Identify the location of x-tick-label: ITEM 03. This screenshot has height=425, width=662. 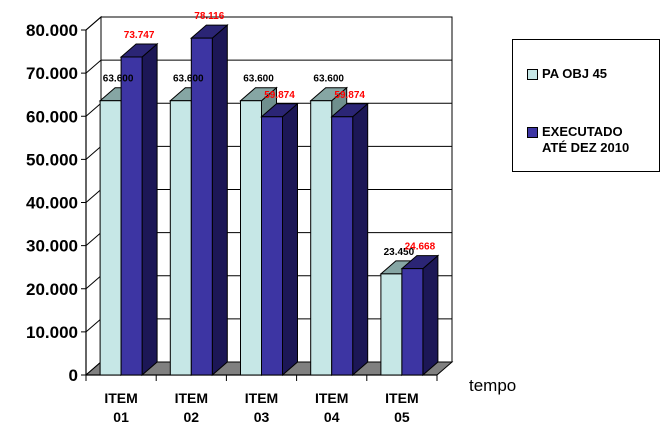
(261, 407).